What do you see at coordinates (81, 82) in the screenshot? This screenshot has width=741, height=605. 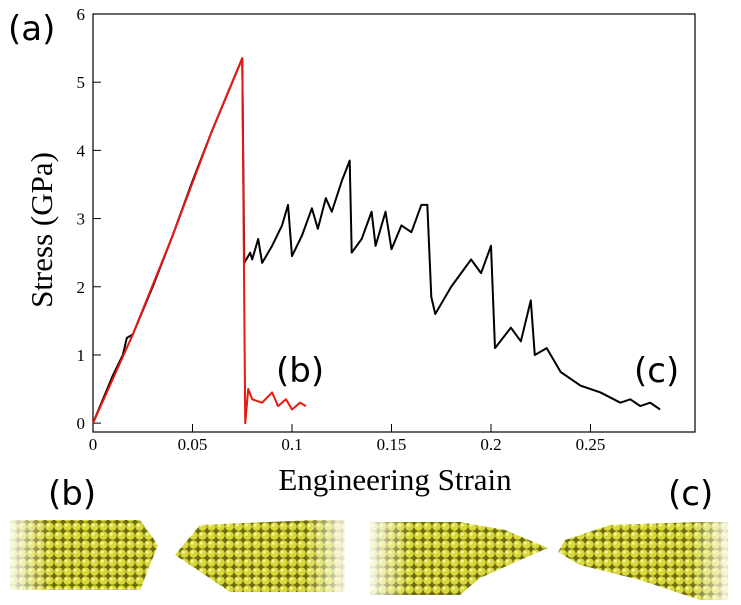 I see `y-tick-label: 5` at bounding box center [81, 82].